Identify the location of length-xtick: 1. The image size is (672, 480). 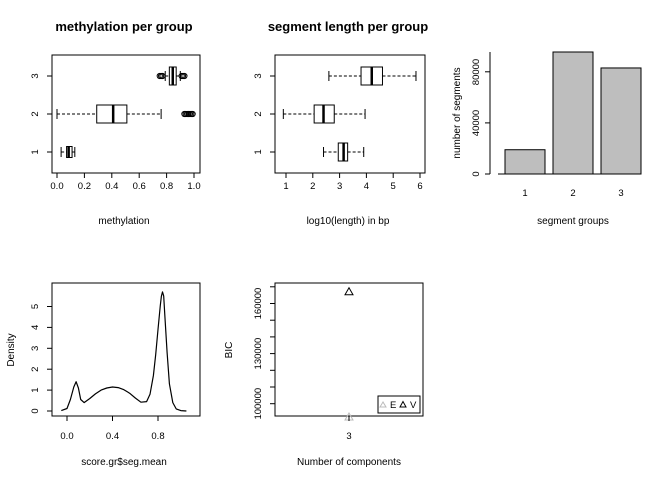
(285, 186).